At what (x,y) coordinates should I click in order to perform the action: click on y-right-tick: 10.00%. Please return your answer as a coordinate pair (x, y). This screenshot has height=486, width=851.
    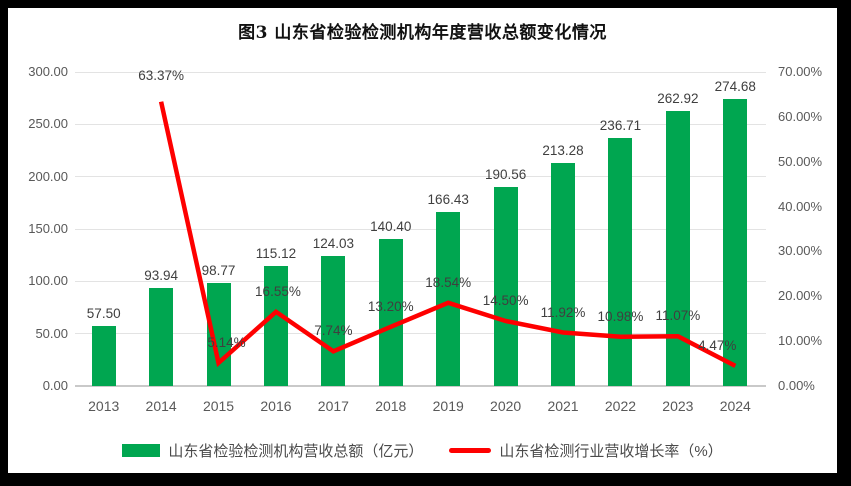
    Looking at the image, I should click on (800, 341).